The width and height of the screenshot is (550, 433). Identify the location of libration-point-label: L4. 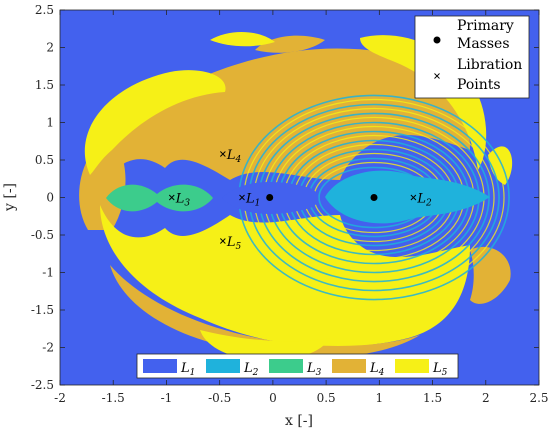
(234, 156).